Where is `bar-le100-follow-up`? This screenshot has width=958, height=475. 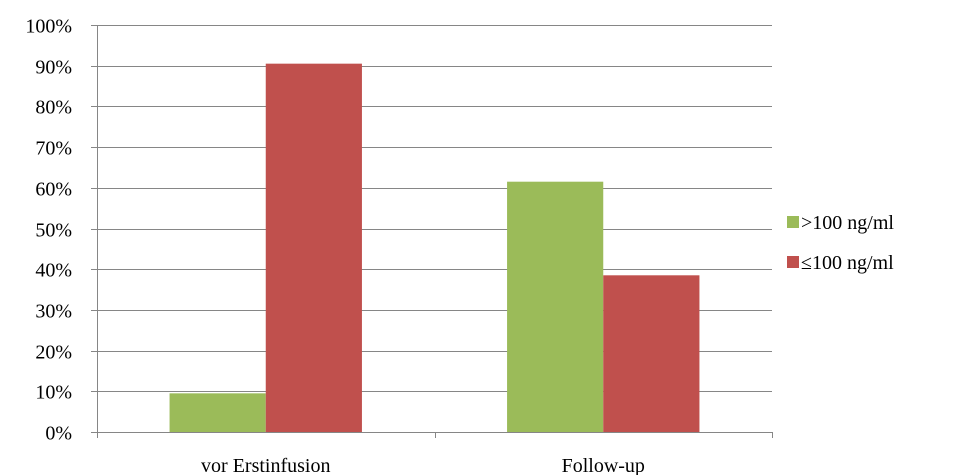
bar-le100-follow-up is located at coordinates (651, 353).